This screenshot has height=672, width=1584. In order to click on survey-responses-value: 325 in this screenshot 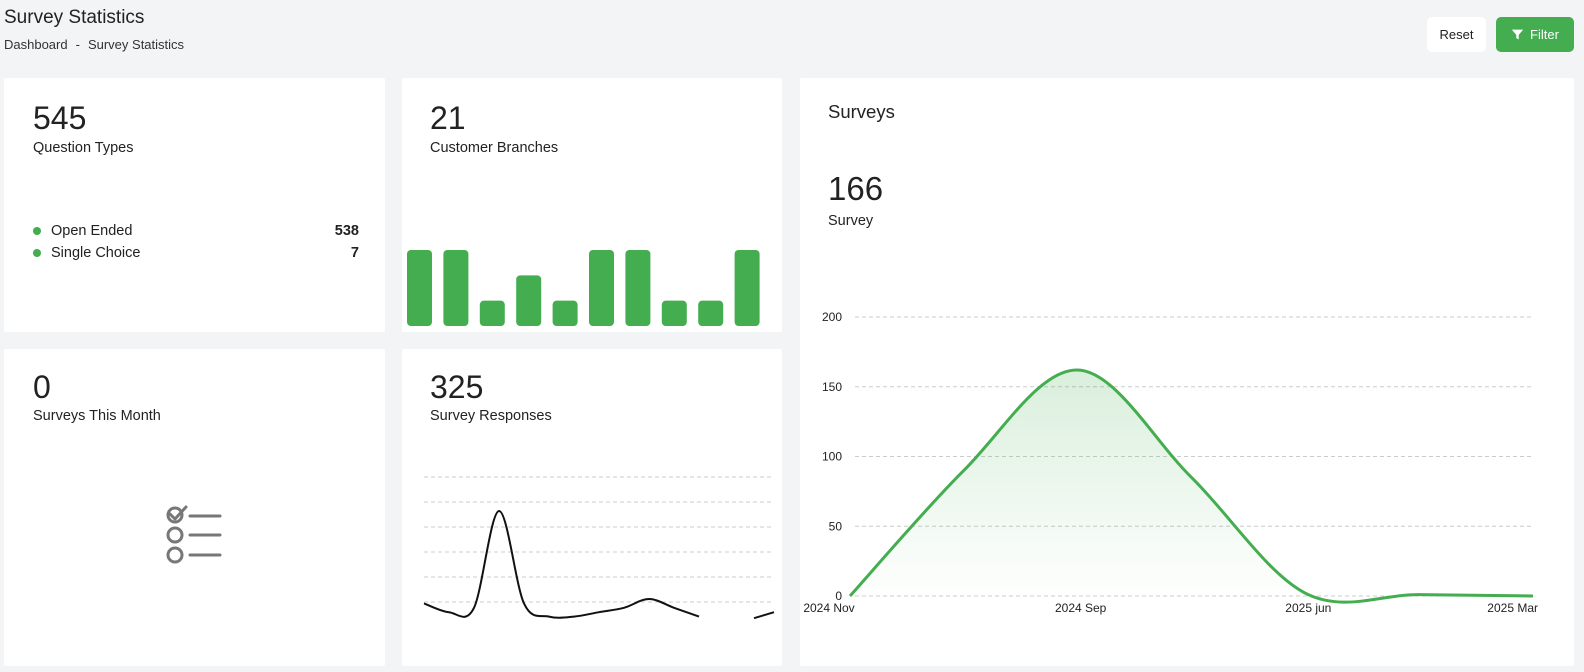, I will do `click(457, 387)`.